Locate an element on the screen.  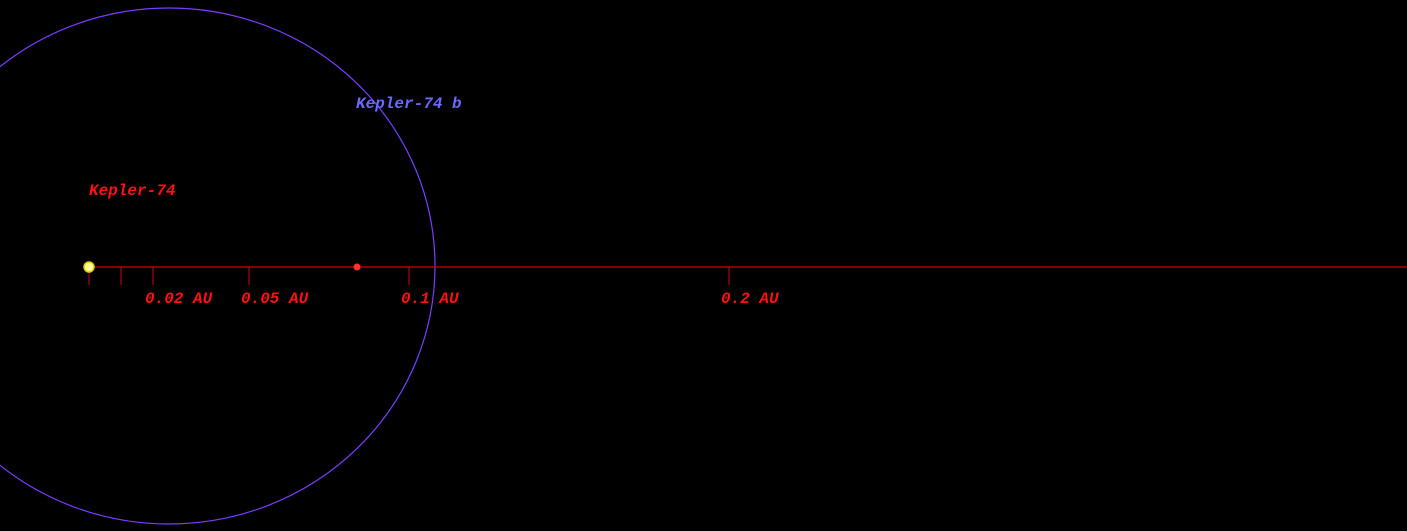
scale-tick-label: 0.2 AU is located at coordinates (750, 299).